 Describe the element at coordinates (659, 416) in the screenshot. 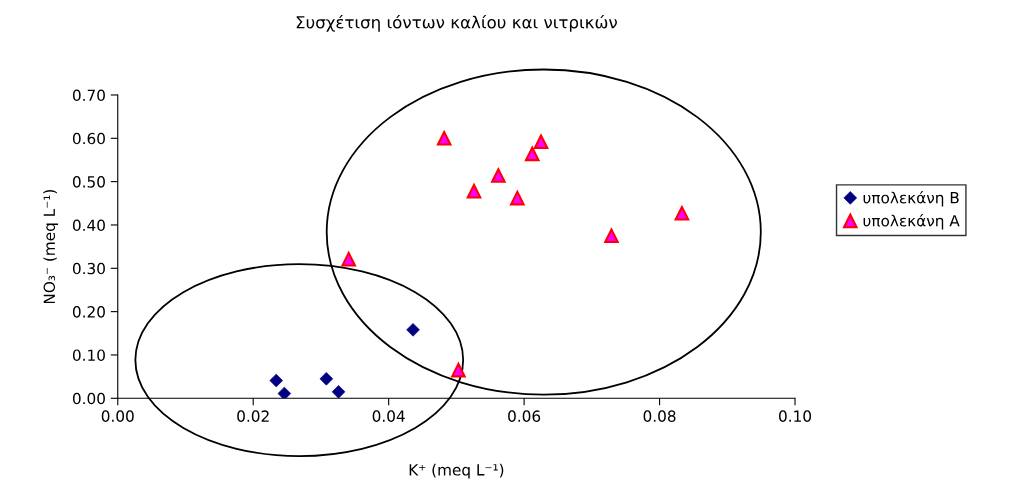

I see `x-tick-label: 0.08` at that location.